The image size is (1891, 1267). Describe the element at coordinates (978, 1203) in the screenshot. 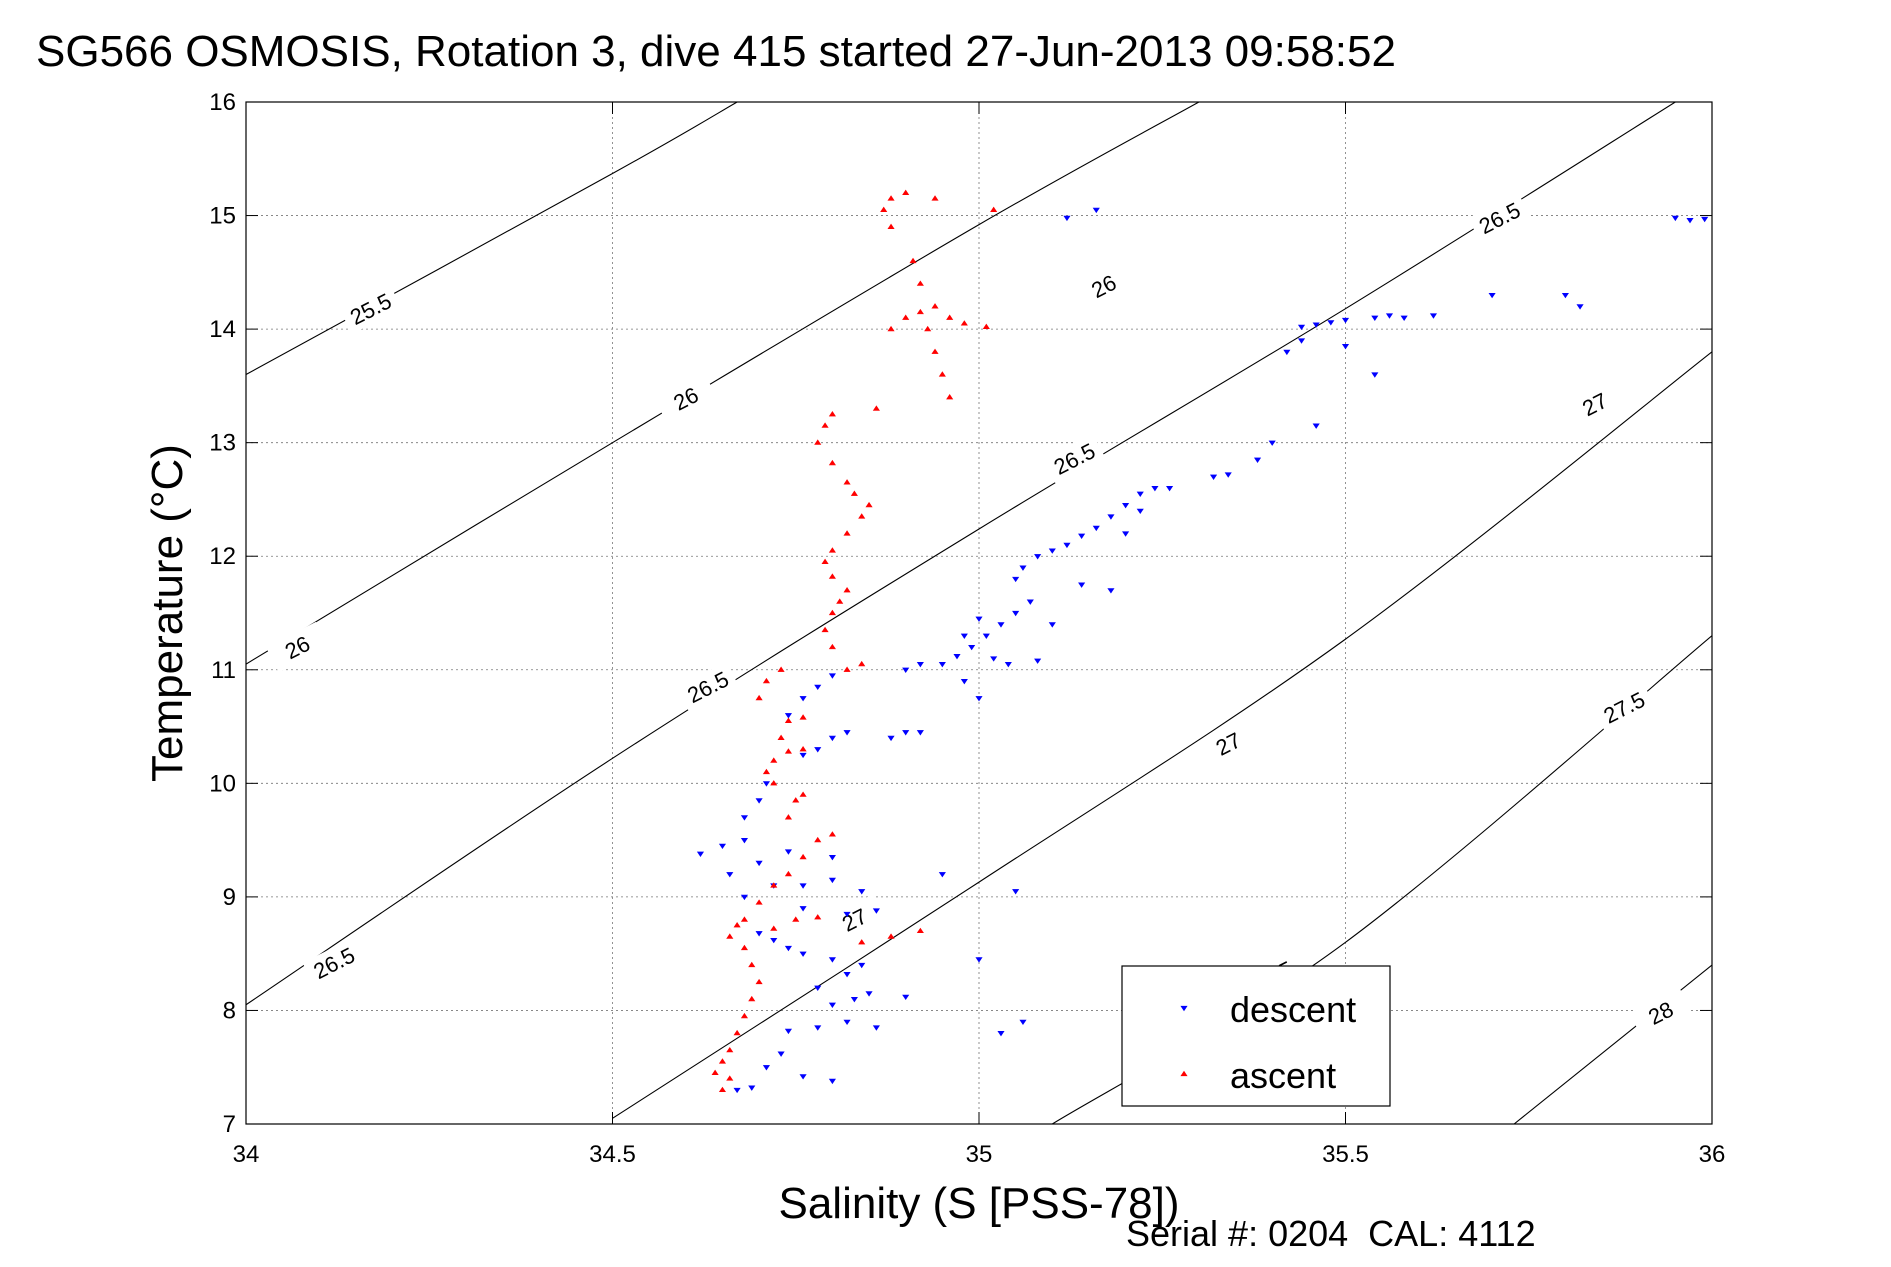

I see `x-axis-label: Salinity (S [PSS-78])` at that location.